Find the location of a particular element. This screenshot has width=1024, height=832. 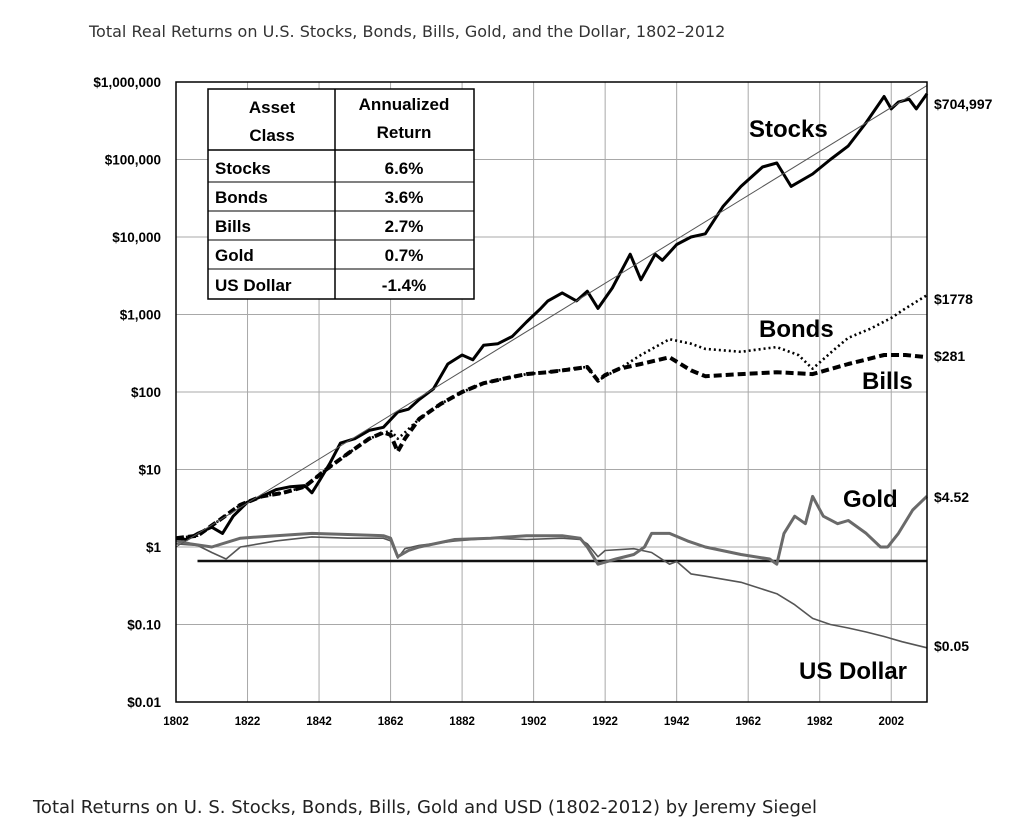

x-tick-label: 1982 is located at coordinates (820, 722).